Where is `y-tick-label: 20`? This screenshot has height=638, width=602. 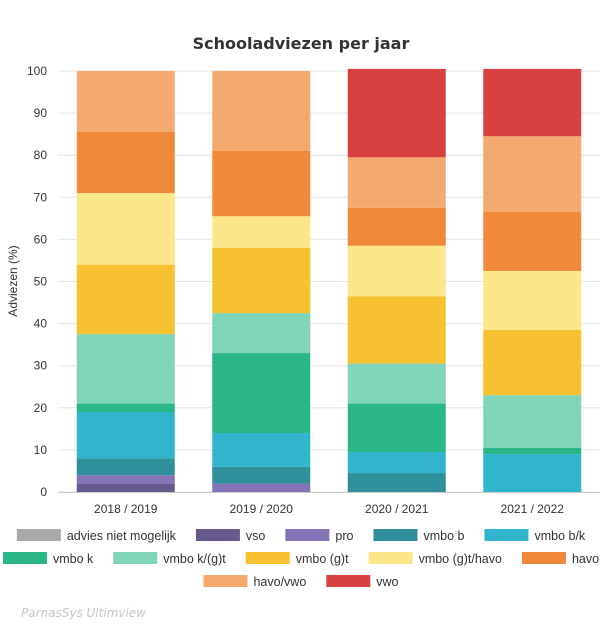 y-tick-label: 20 is located at coordinates (41, 408).